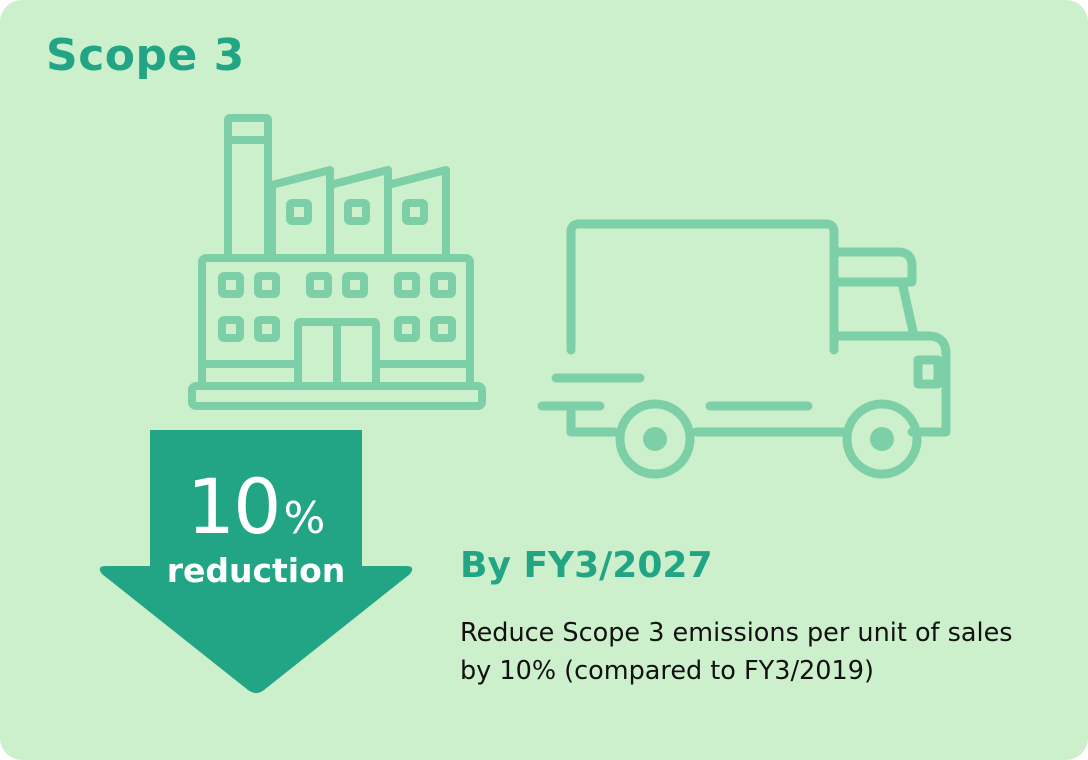  I want to click on reduction-percentage: 10%, so click(256, 506).